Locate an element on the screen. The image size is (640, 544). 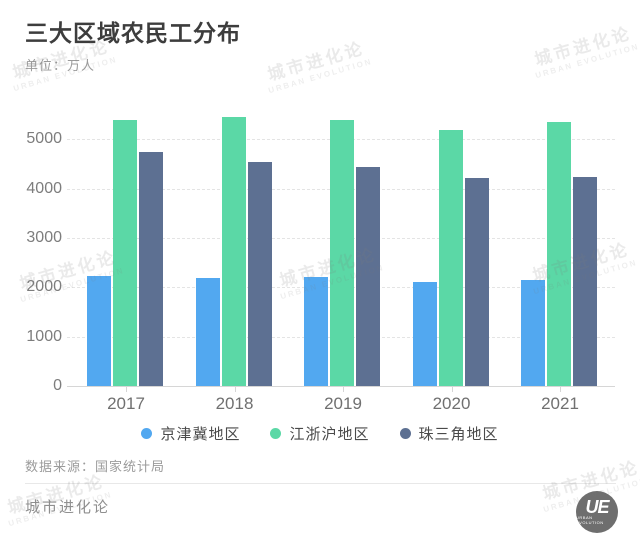
bar-珠三角地区-2017 is located at coordinates (151, 268).